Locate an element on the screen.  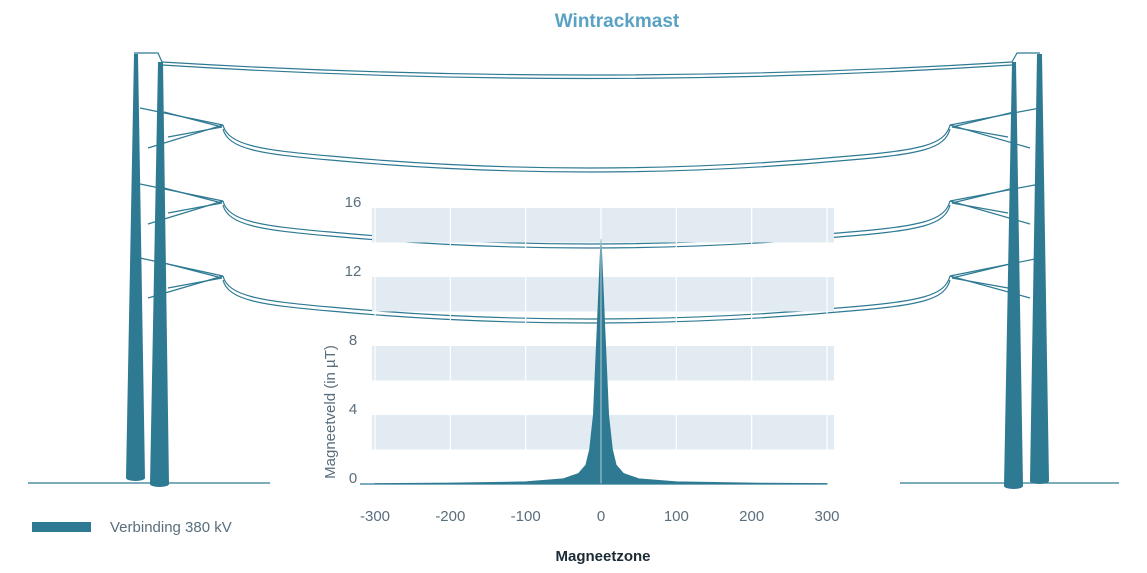
legend-swatch is located at coordinates (61, 527).